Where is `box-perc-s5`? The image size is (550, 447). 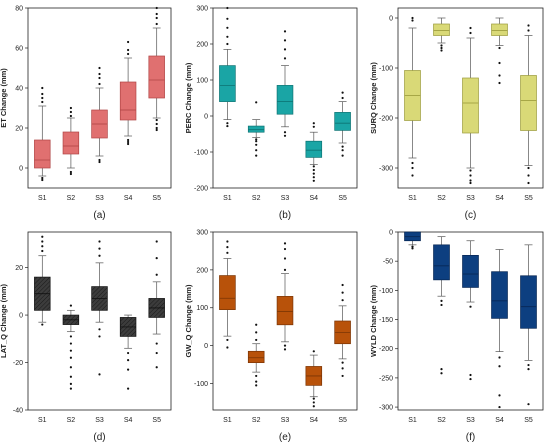
box-perc-s5 is located at coordinates (342, 124).